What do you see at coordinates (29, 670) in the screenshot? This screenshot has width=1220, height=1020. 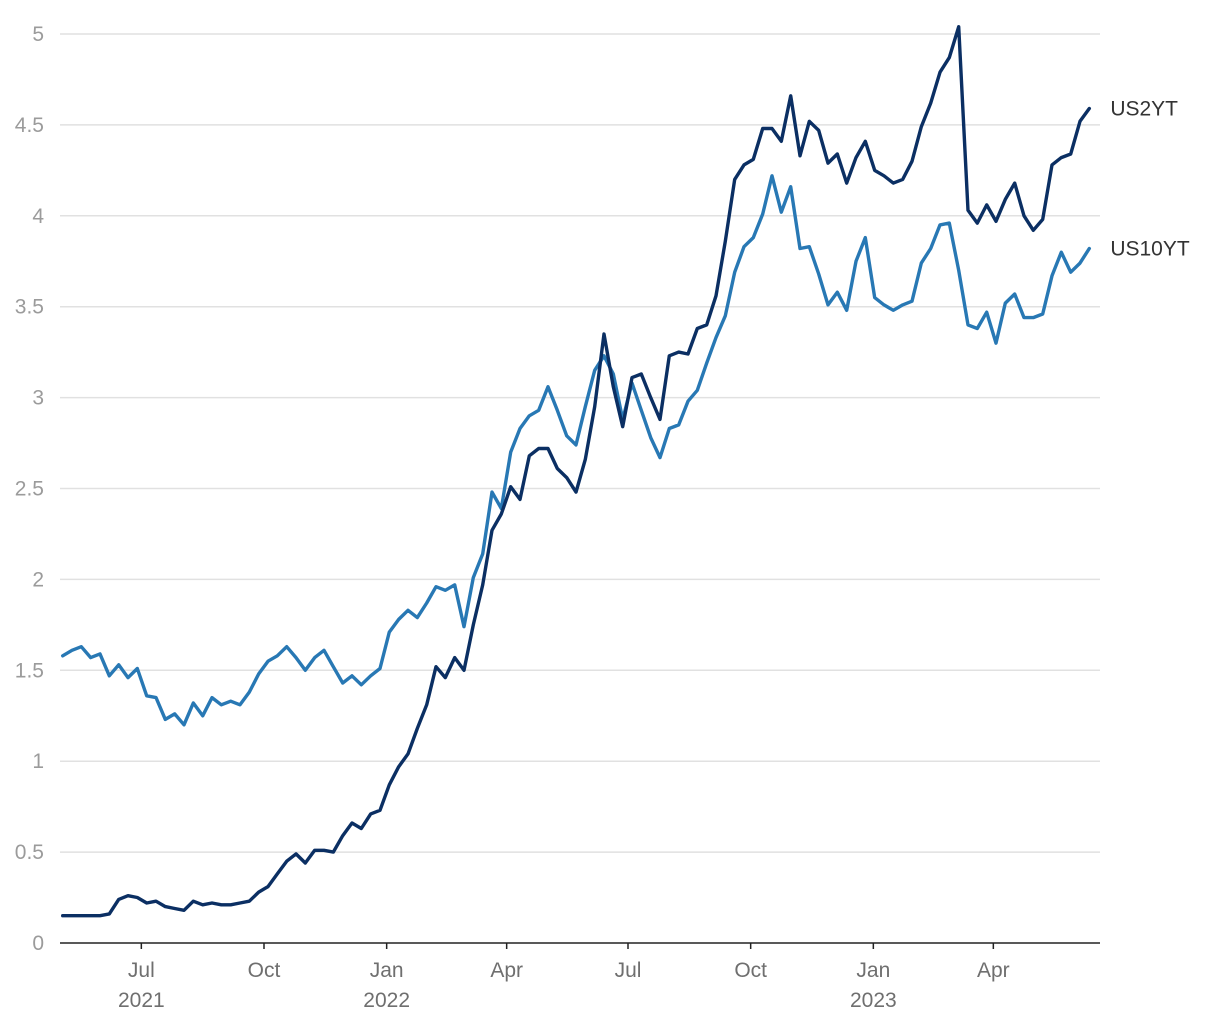 I see `y-tick-label: 1.5` at bounding box center [29, 670].